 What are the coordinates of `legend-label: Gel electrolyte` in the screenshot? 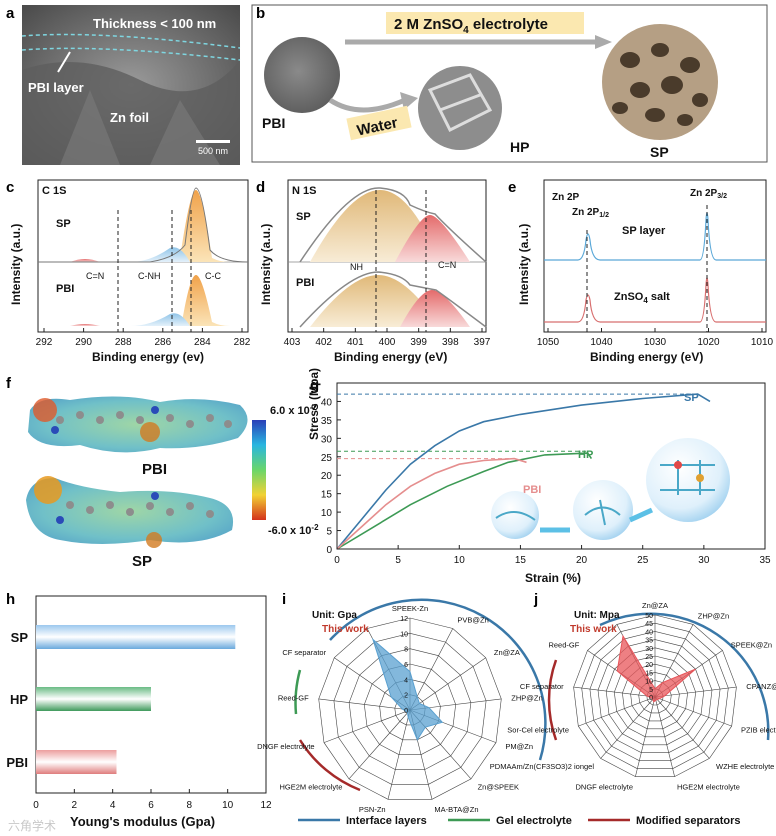 It's located at (534, 821).